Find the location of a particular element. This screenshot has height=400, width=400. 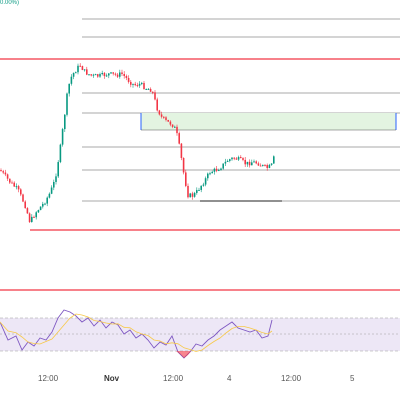

rsi-band is located at coordinates (200, 334).